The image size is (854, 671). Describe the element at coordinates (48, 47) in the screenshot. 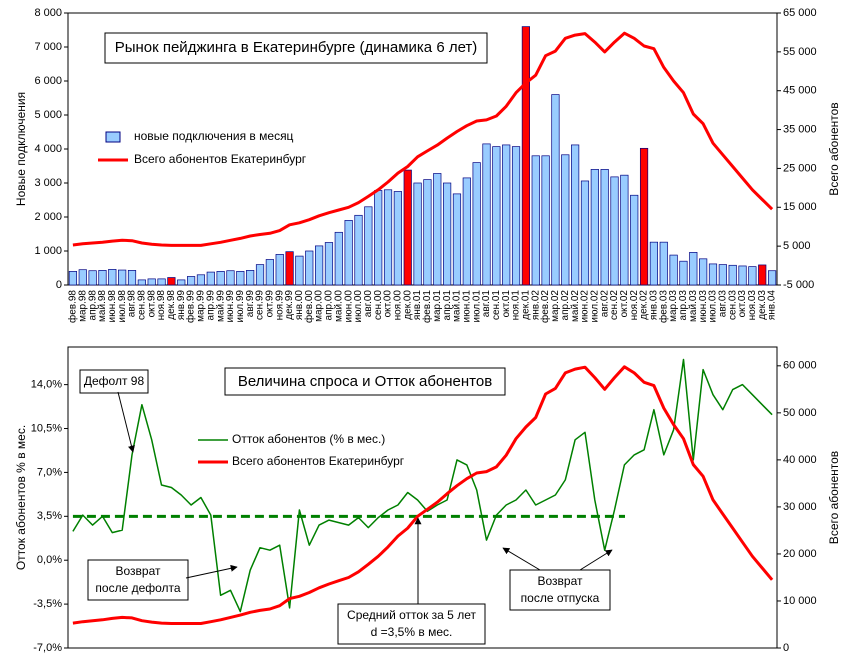

I see `y-tick-label: 7 000` at that location.